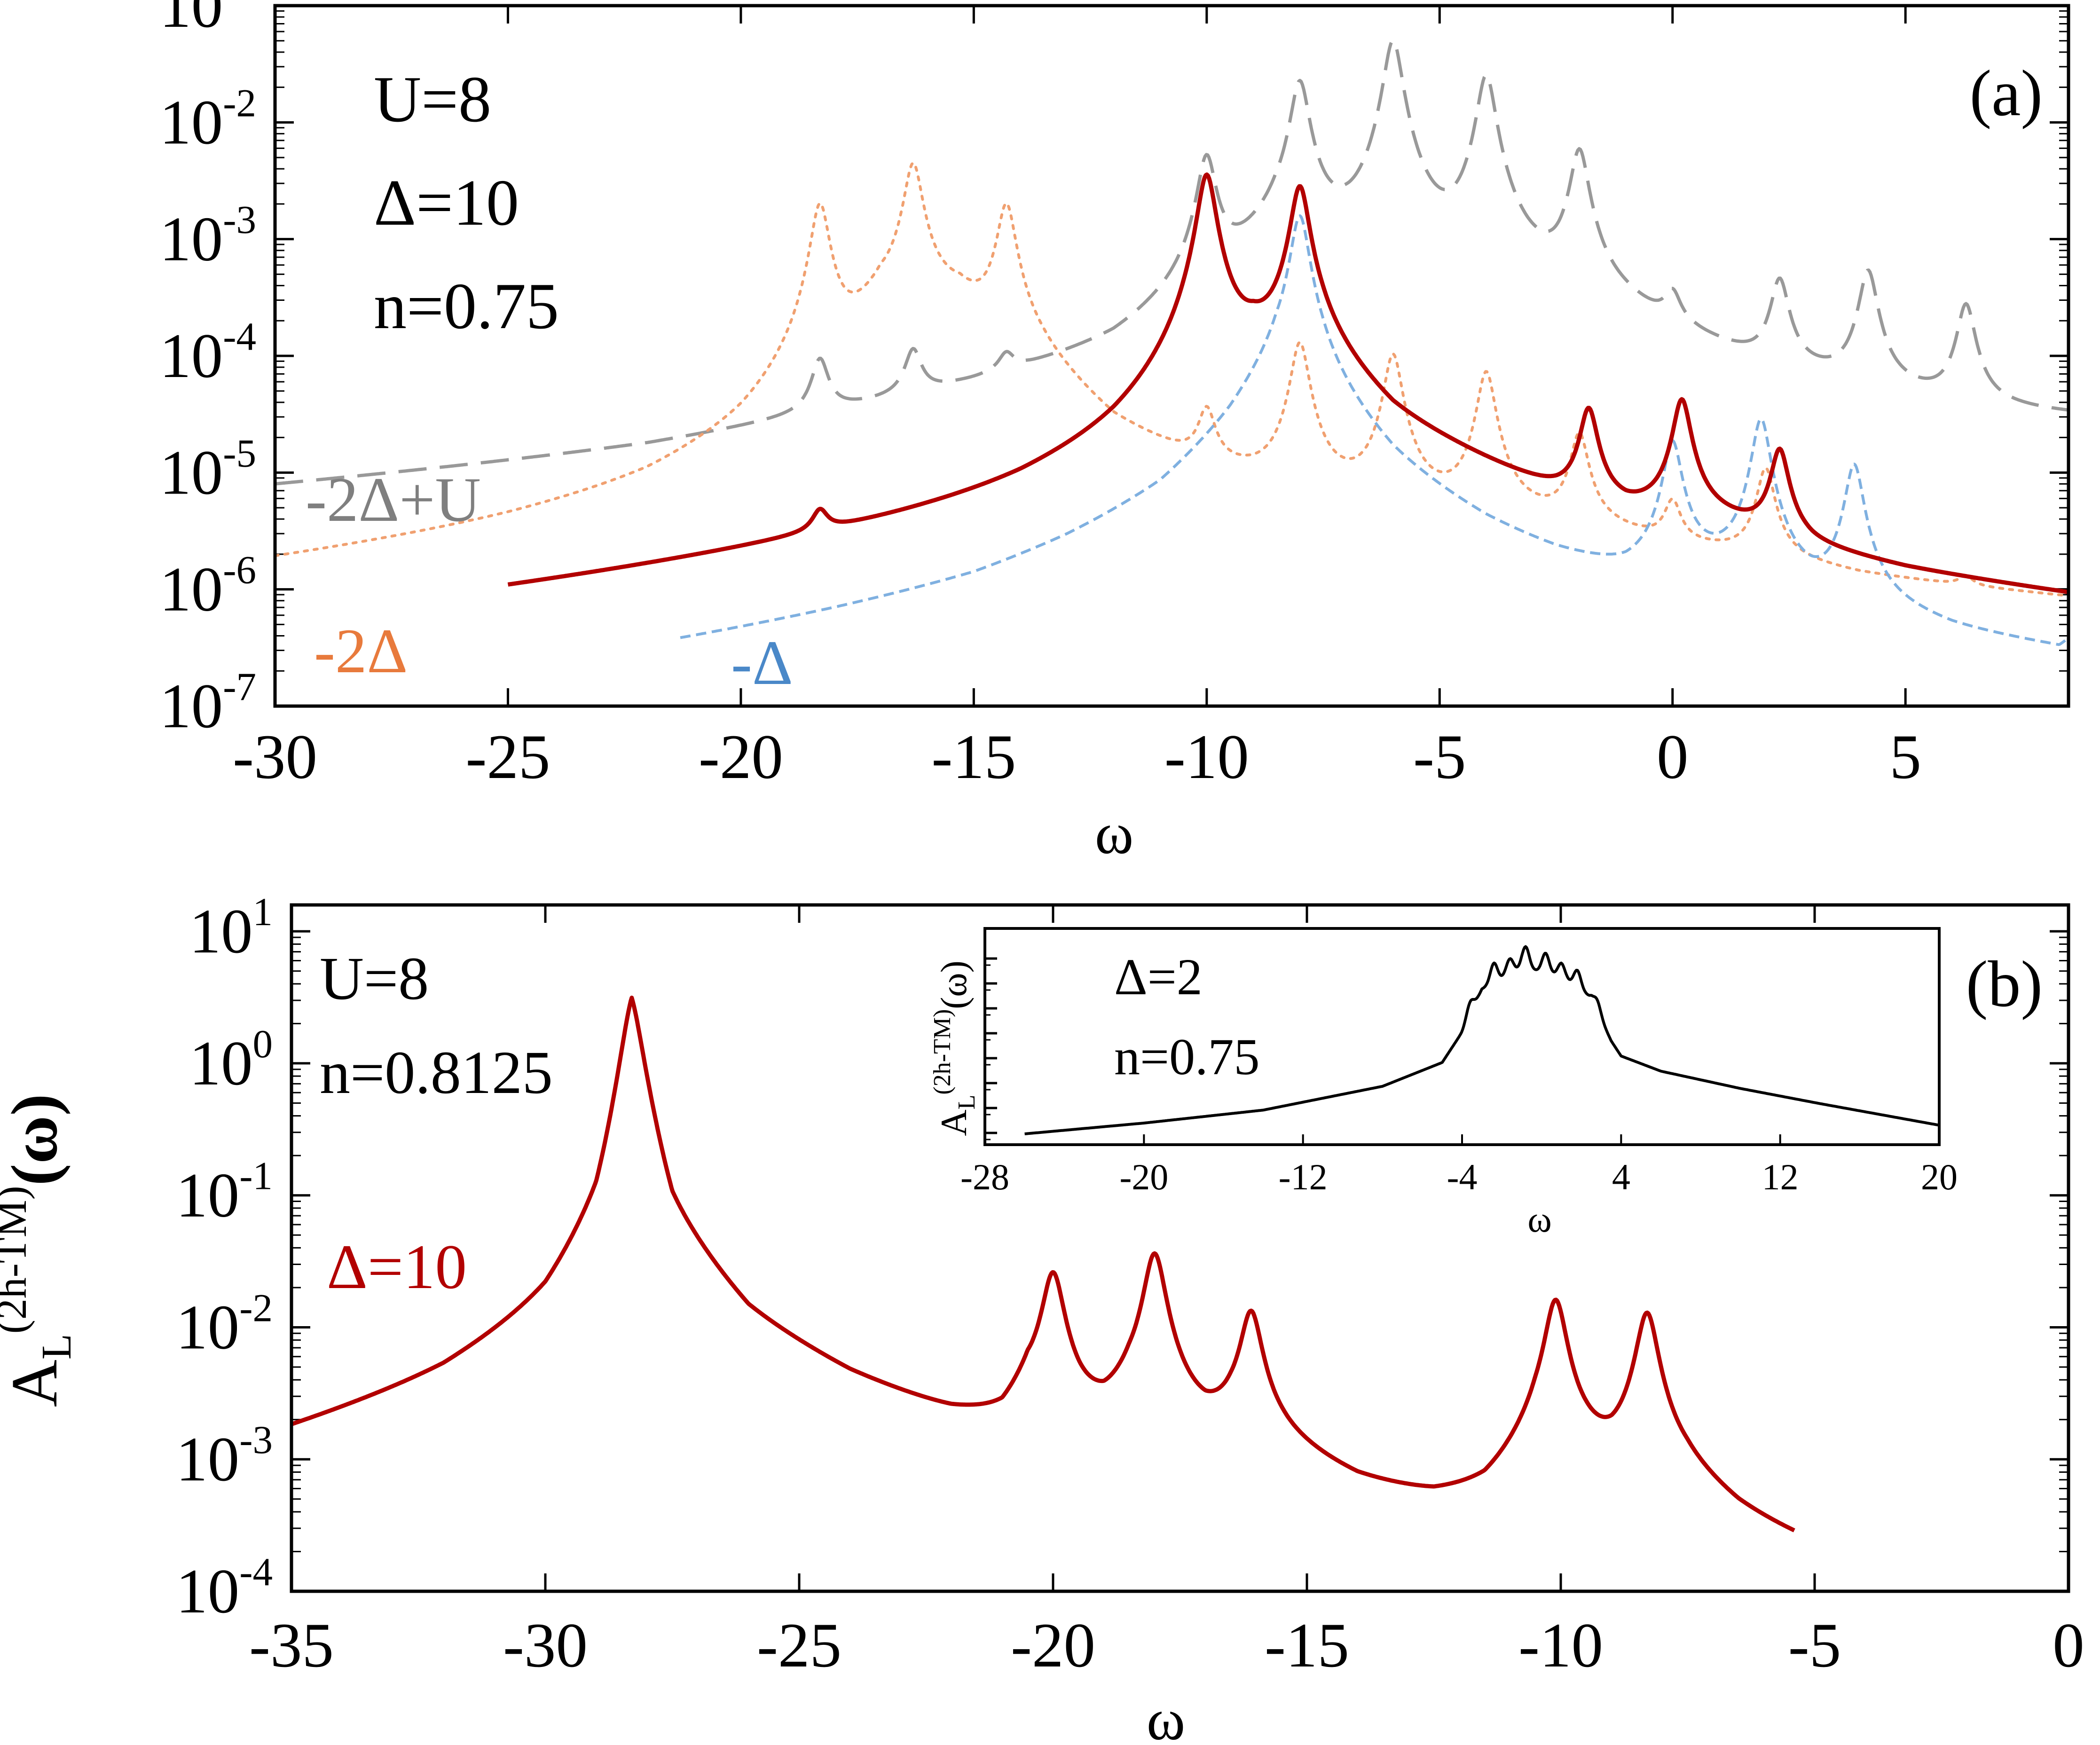  I want to click on y-tick-label: 10⁰, so click(231, 1060).